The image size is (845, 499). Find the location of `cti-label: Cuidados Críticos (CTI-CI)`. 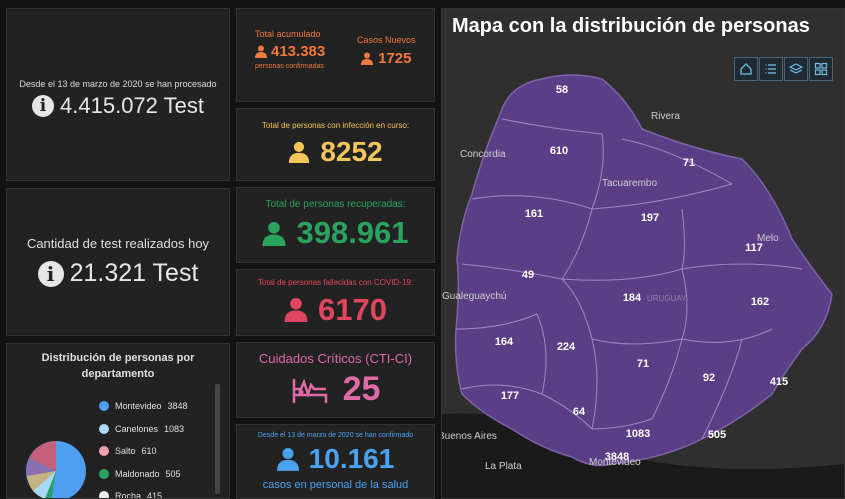

cti-label: Cuidados Críticos (CTI-CI) is located at coordinates (335, 358).